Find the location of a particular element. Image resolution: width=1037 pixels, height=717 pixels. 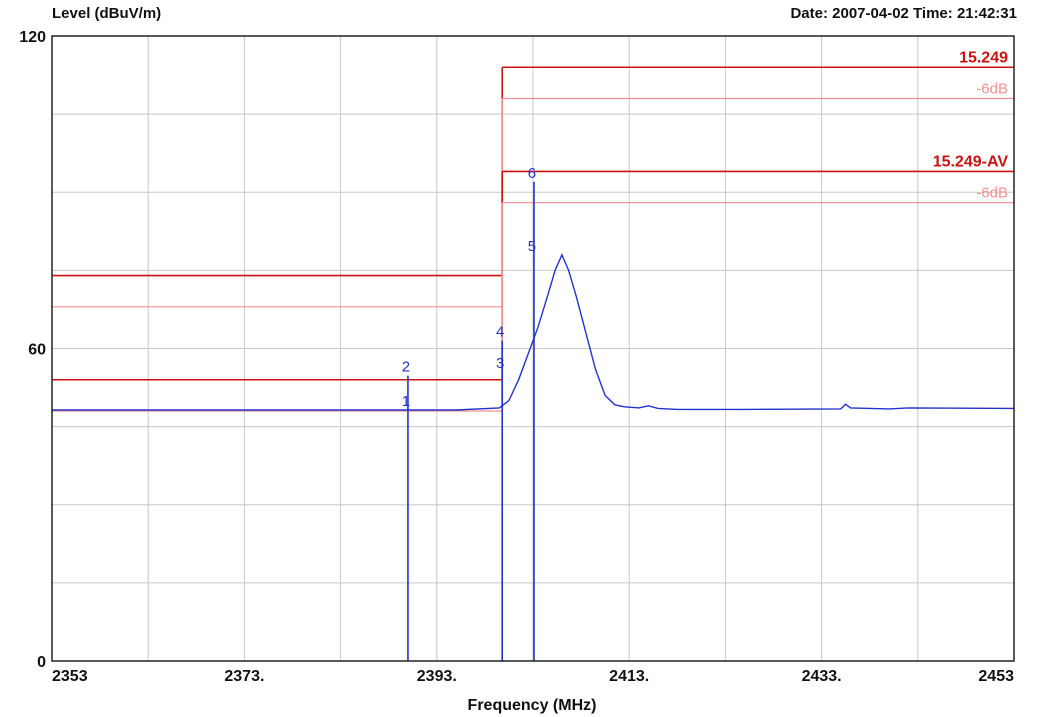

marker-label: 2 is located at coordinates (406, 367).